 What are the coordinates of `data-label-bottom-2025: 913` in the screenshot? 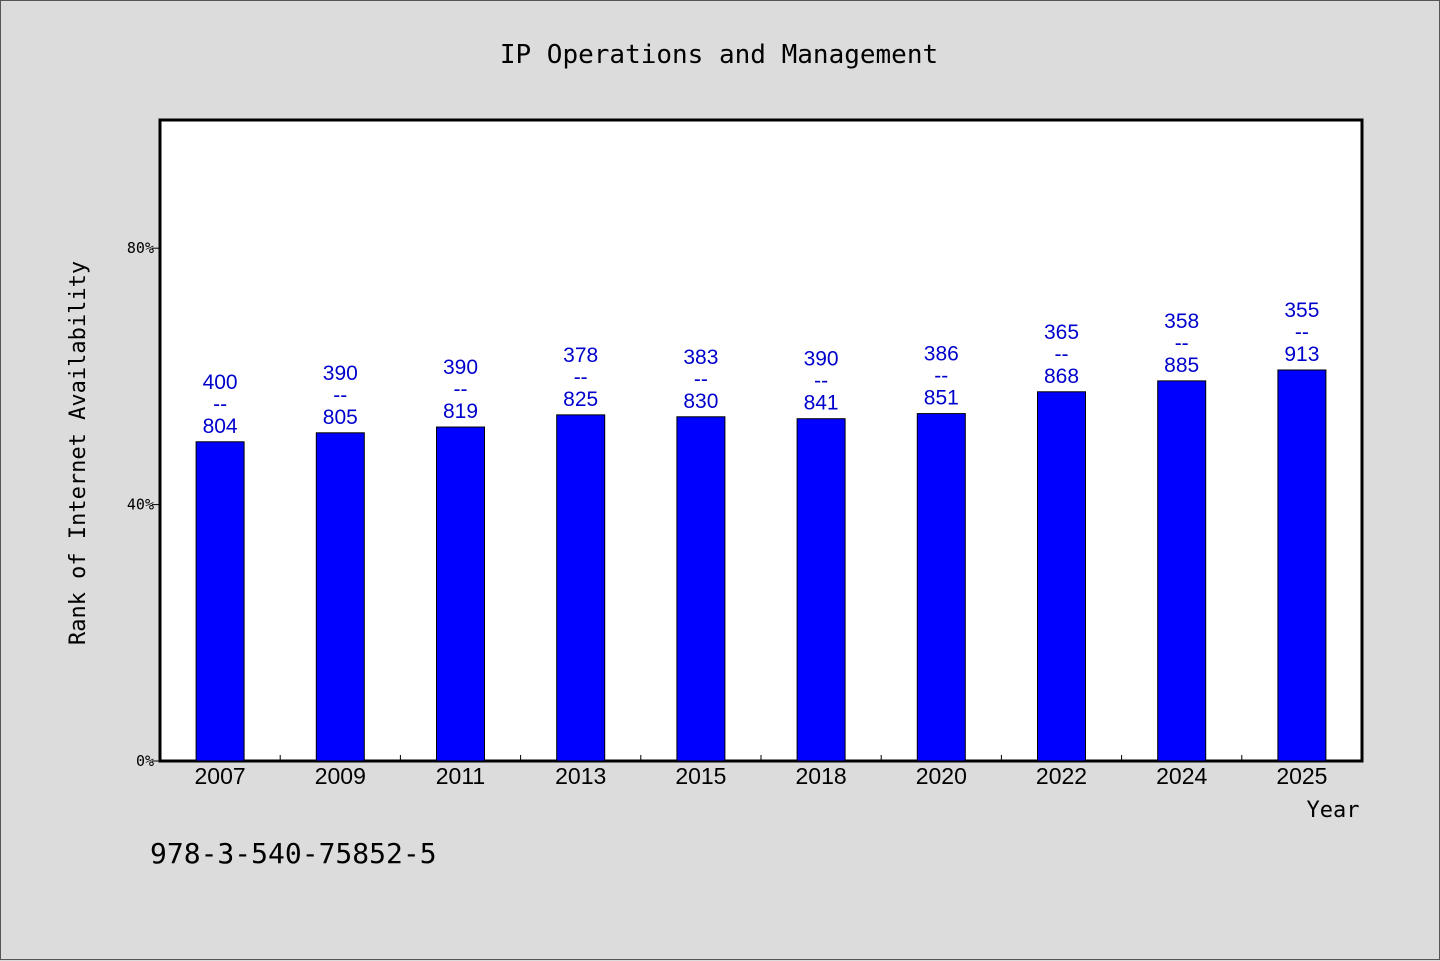 It's located at (1301, 354).